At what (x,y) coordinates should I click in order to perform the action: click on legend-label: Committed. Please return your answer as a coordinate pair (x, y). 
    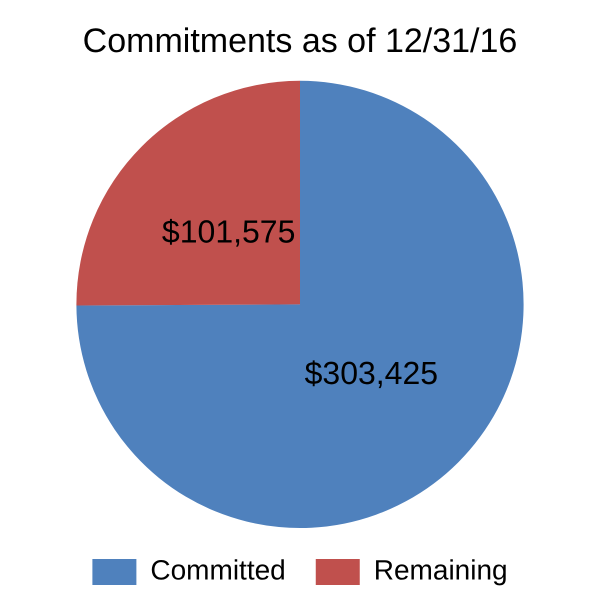
    Looking at the image, I should click on (218, 570).